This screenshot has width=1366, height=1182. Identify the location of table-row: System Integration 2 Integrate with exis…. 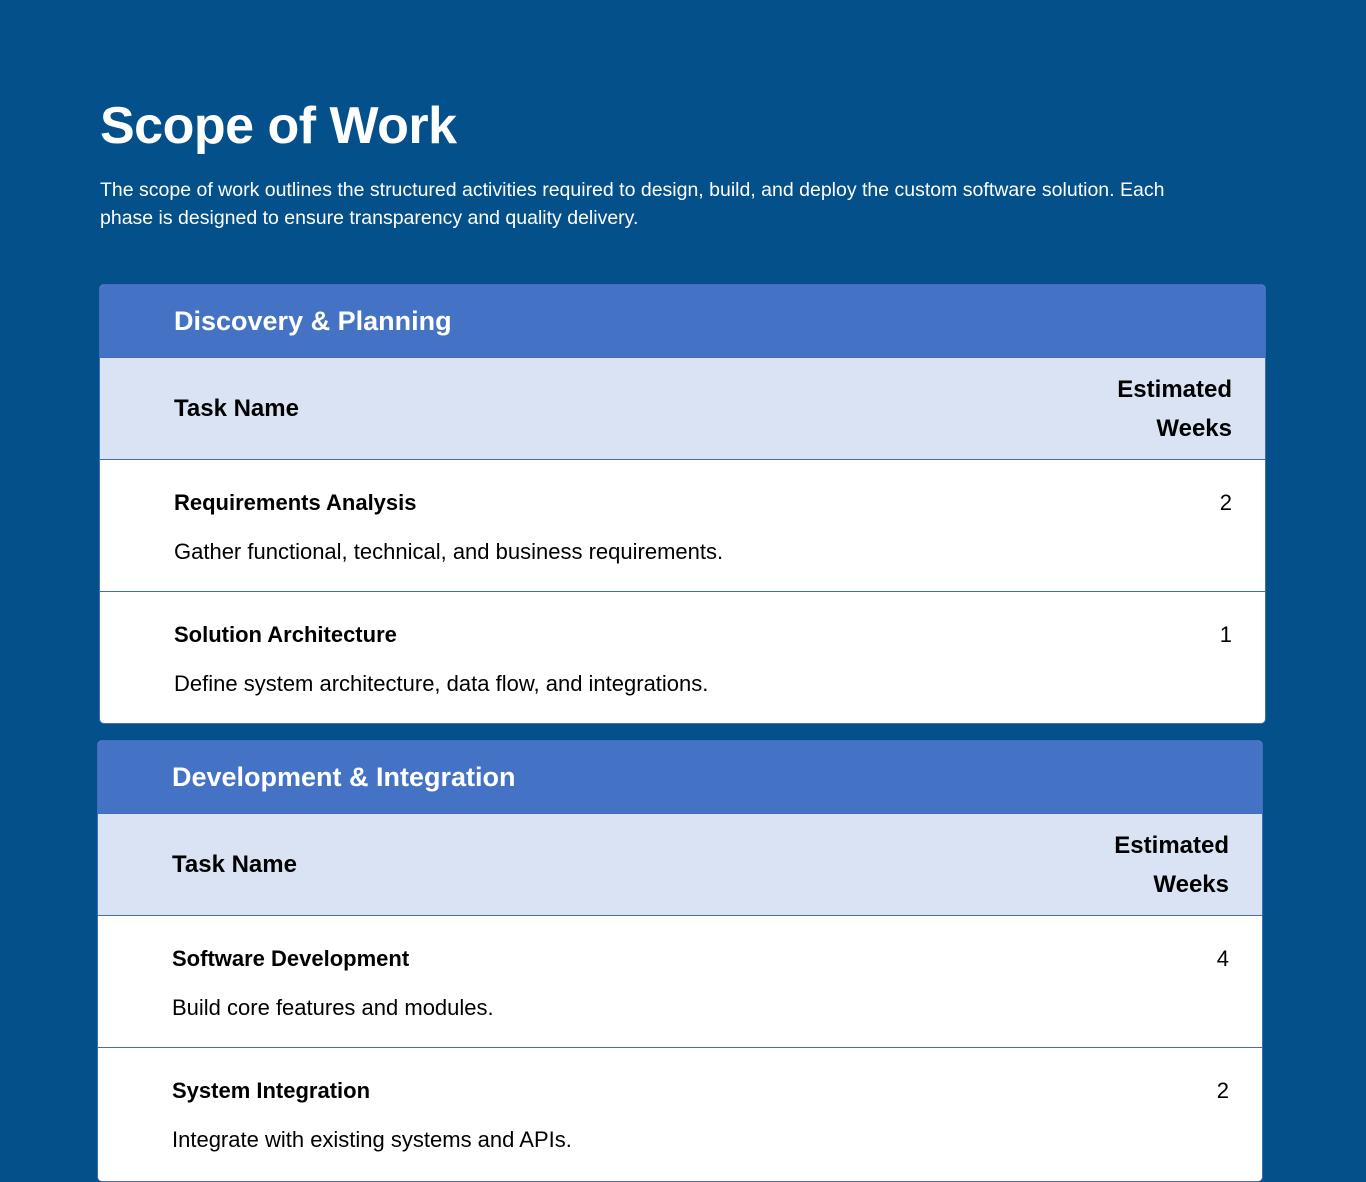
(680, 1114).